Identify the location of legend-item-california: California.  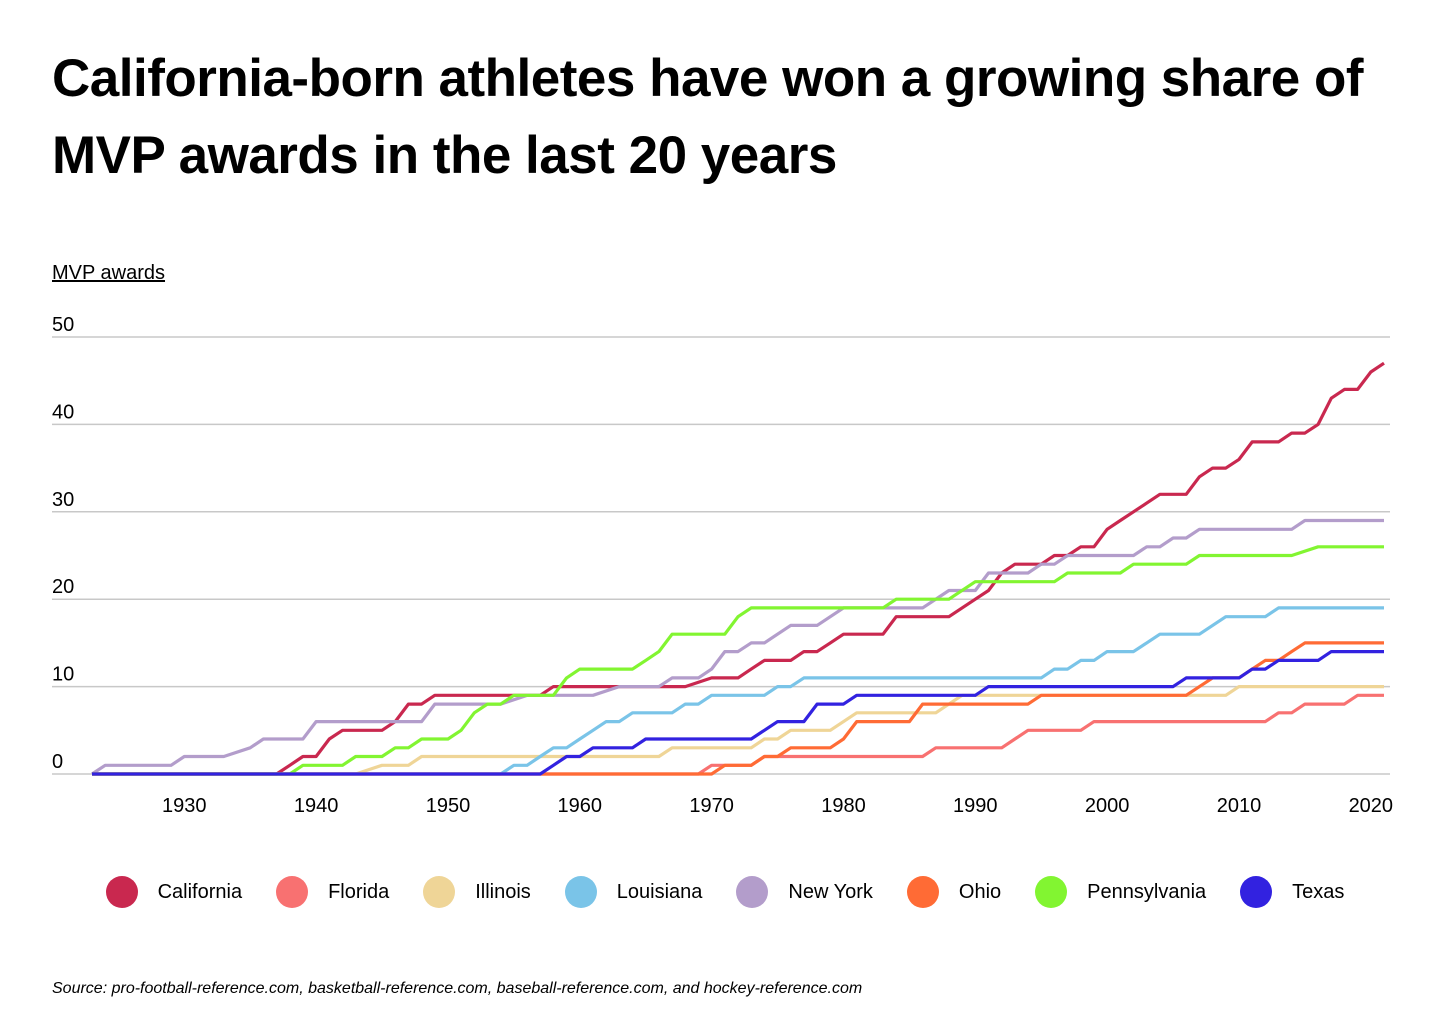
(174, 892).